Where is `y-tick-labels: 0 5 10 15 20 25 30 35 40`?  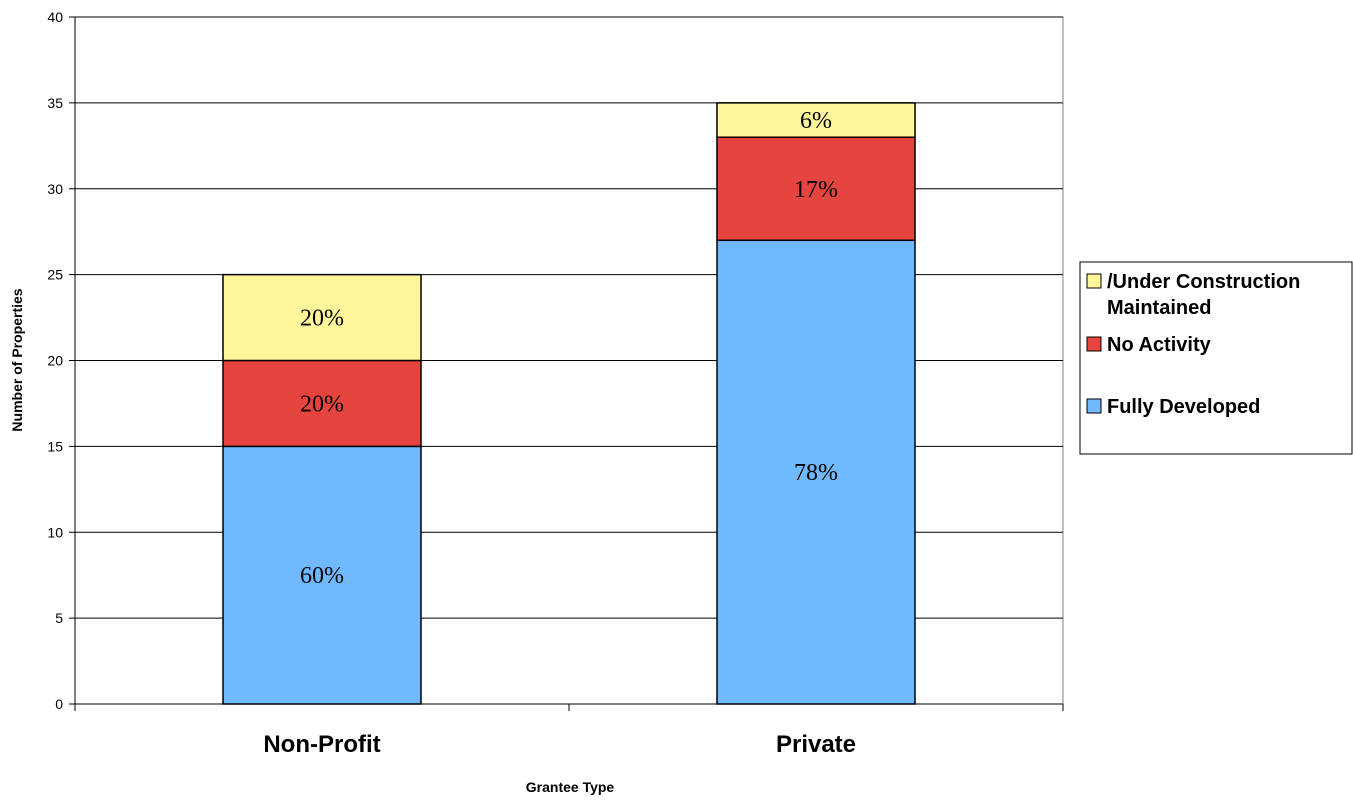
y-tick-labels: 0 5 10 15 20 25 30 35 40 is located at coordinates (55, 360).